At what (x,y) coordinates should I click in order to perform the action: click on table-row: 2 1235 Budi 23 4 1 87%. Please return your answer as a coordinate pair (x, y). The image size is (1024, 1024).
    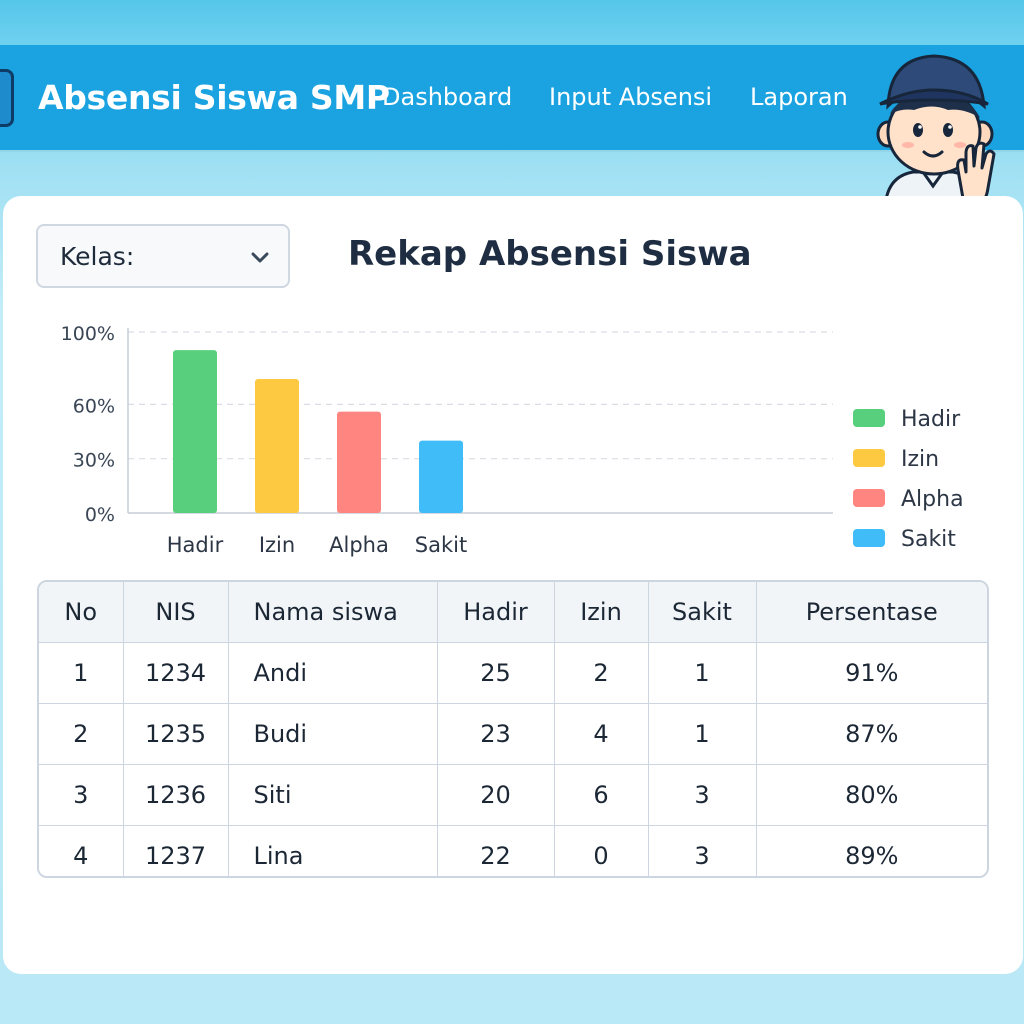
    Looking at the image, I should click on (513, 734).